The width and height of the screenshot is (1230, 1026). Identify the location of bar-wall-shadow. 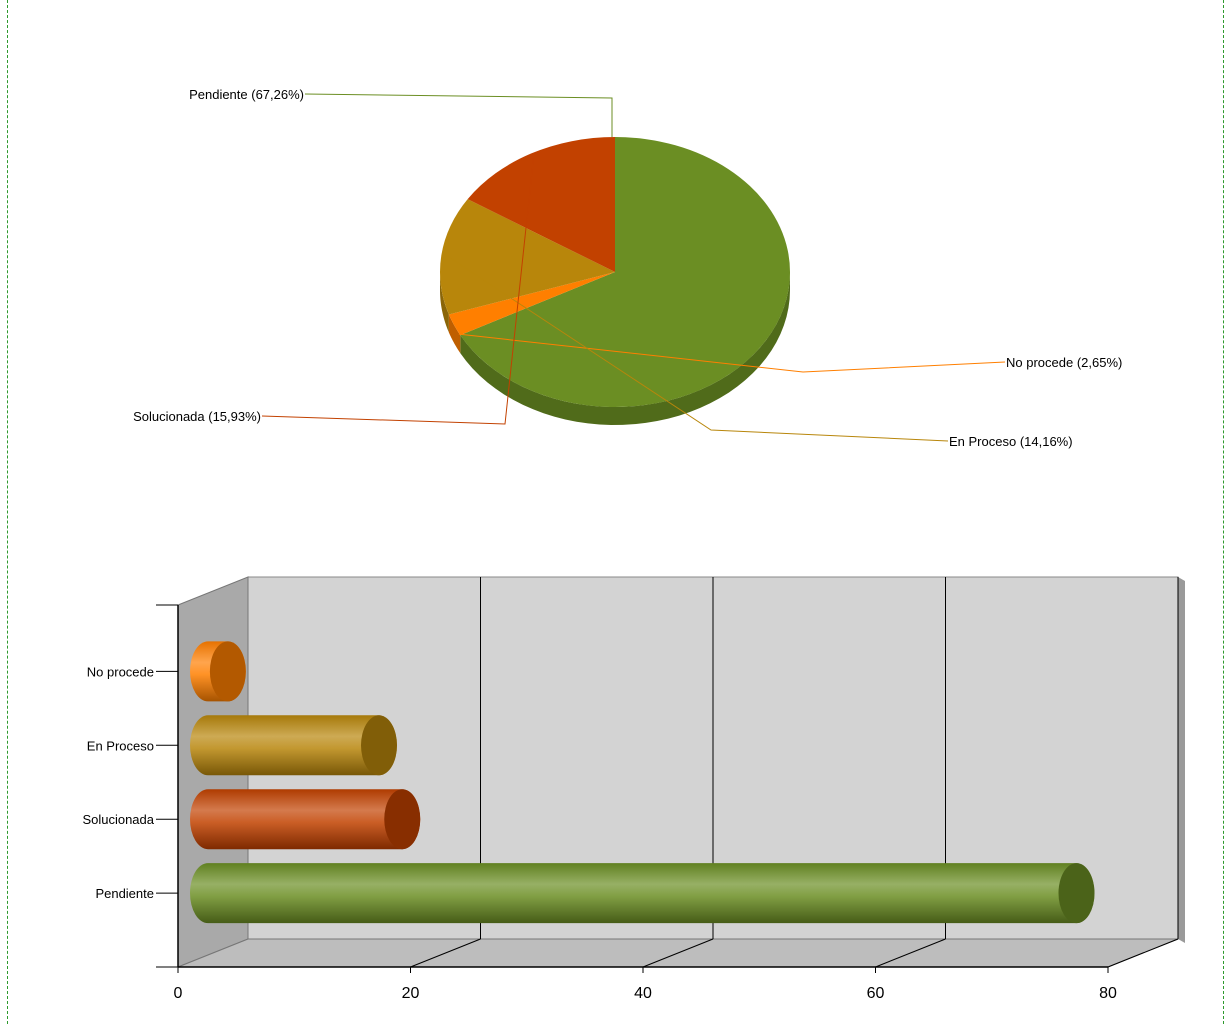
(1181, 760).